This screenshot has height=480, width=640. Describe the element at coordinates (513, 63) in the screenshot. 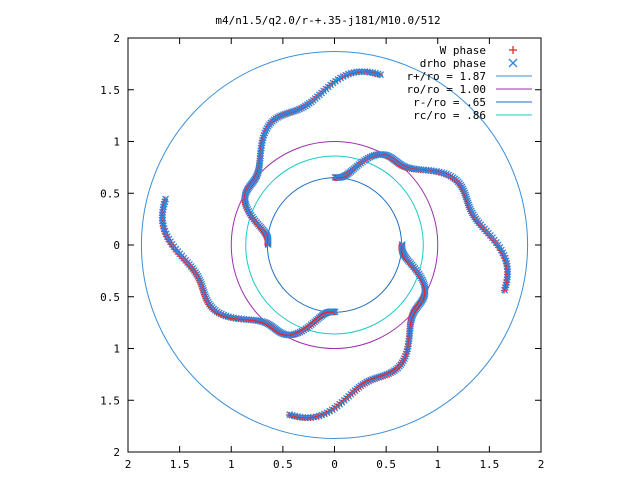

I see `legend-cross-marker` at that location.